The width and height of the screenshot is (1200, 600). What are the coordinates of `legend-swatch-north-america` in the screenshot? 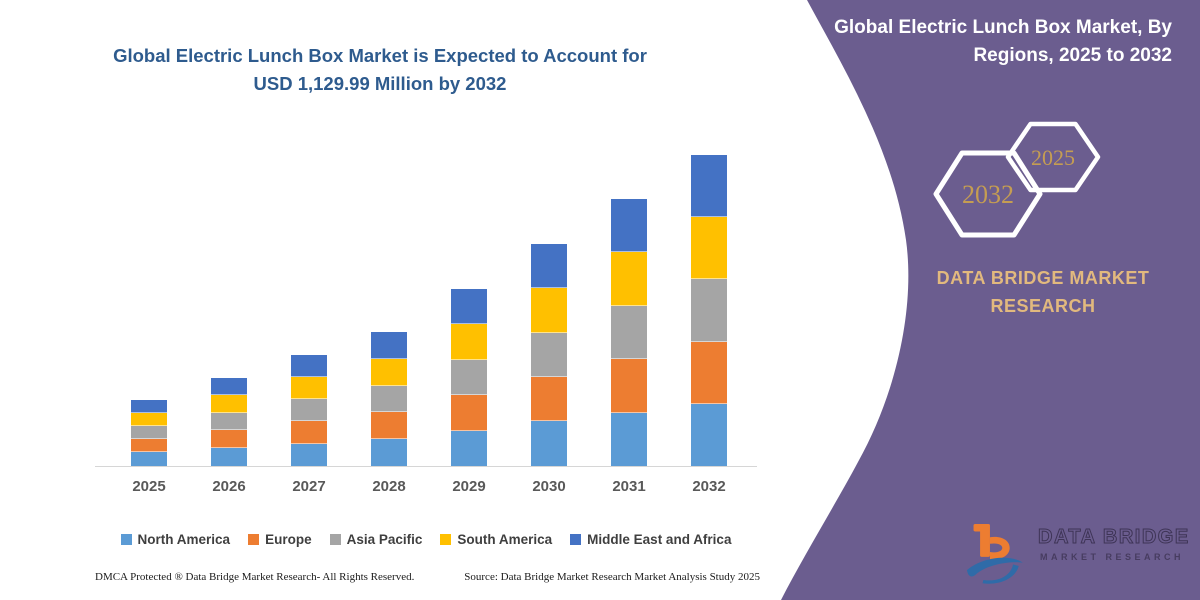 It's located at (126, 539).